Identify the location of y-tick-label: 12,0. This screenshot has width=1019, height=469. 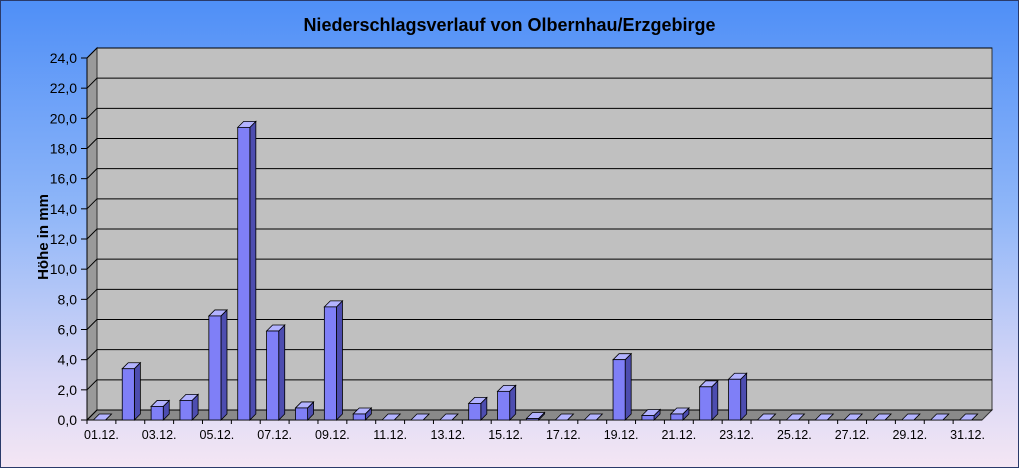
(63, 239).